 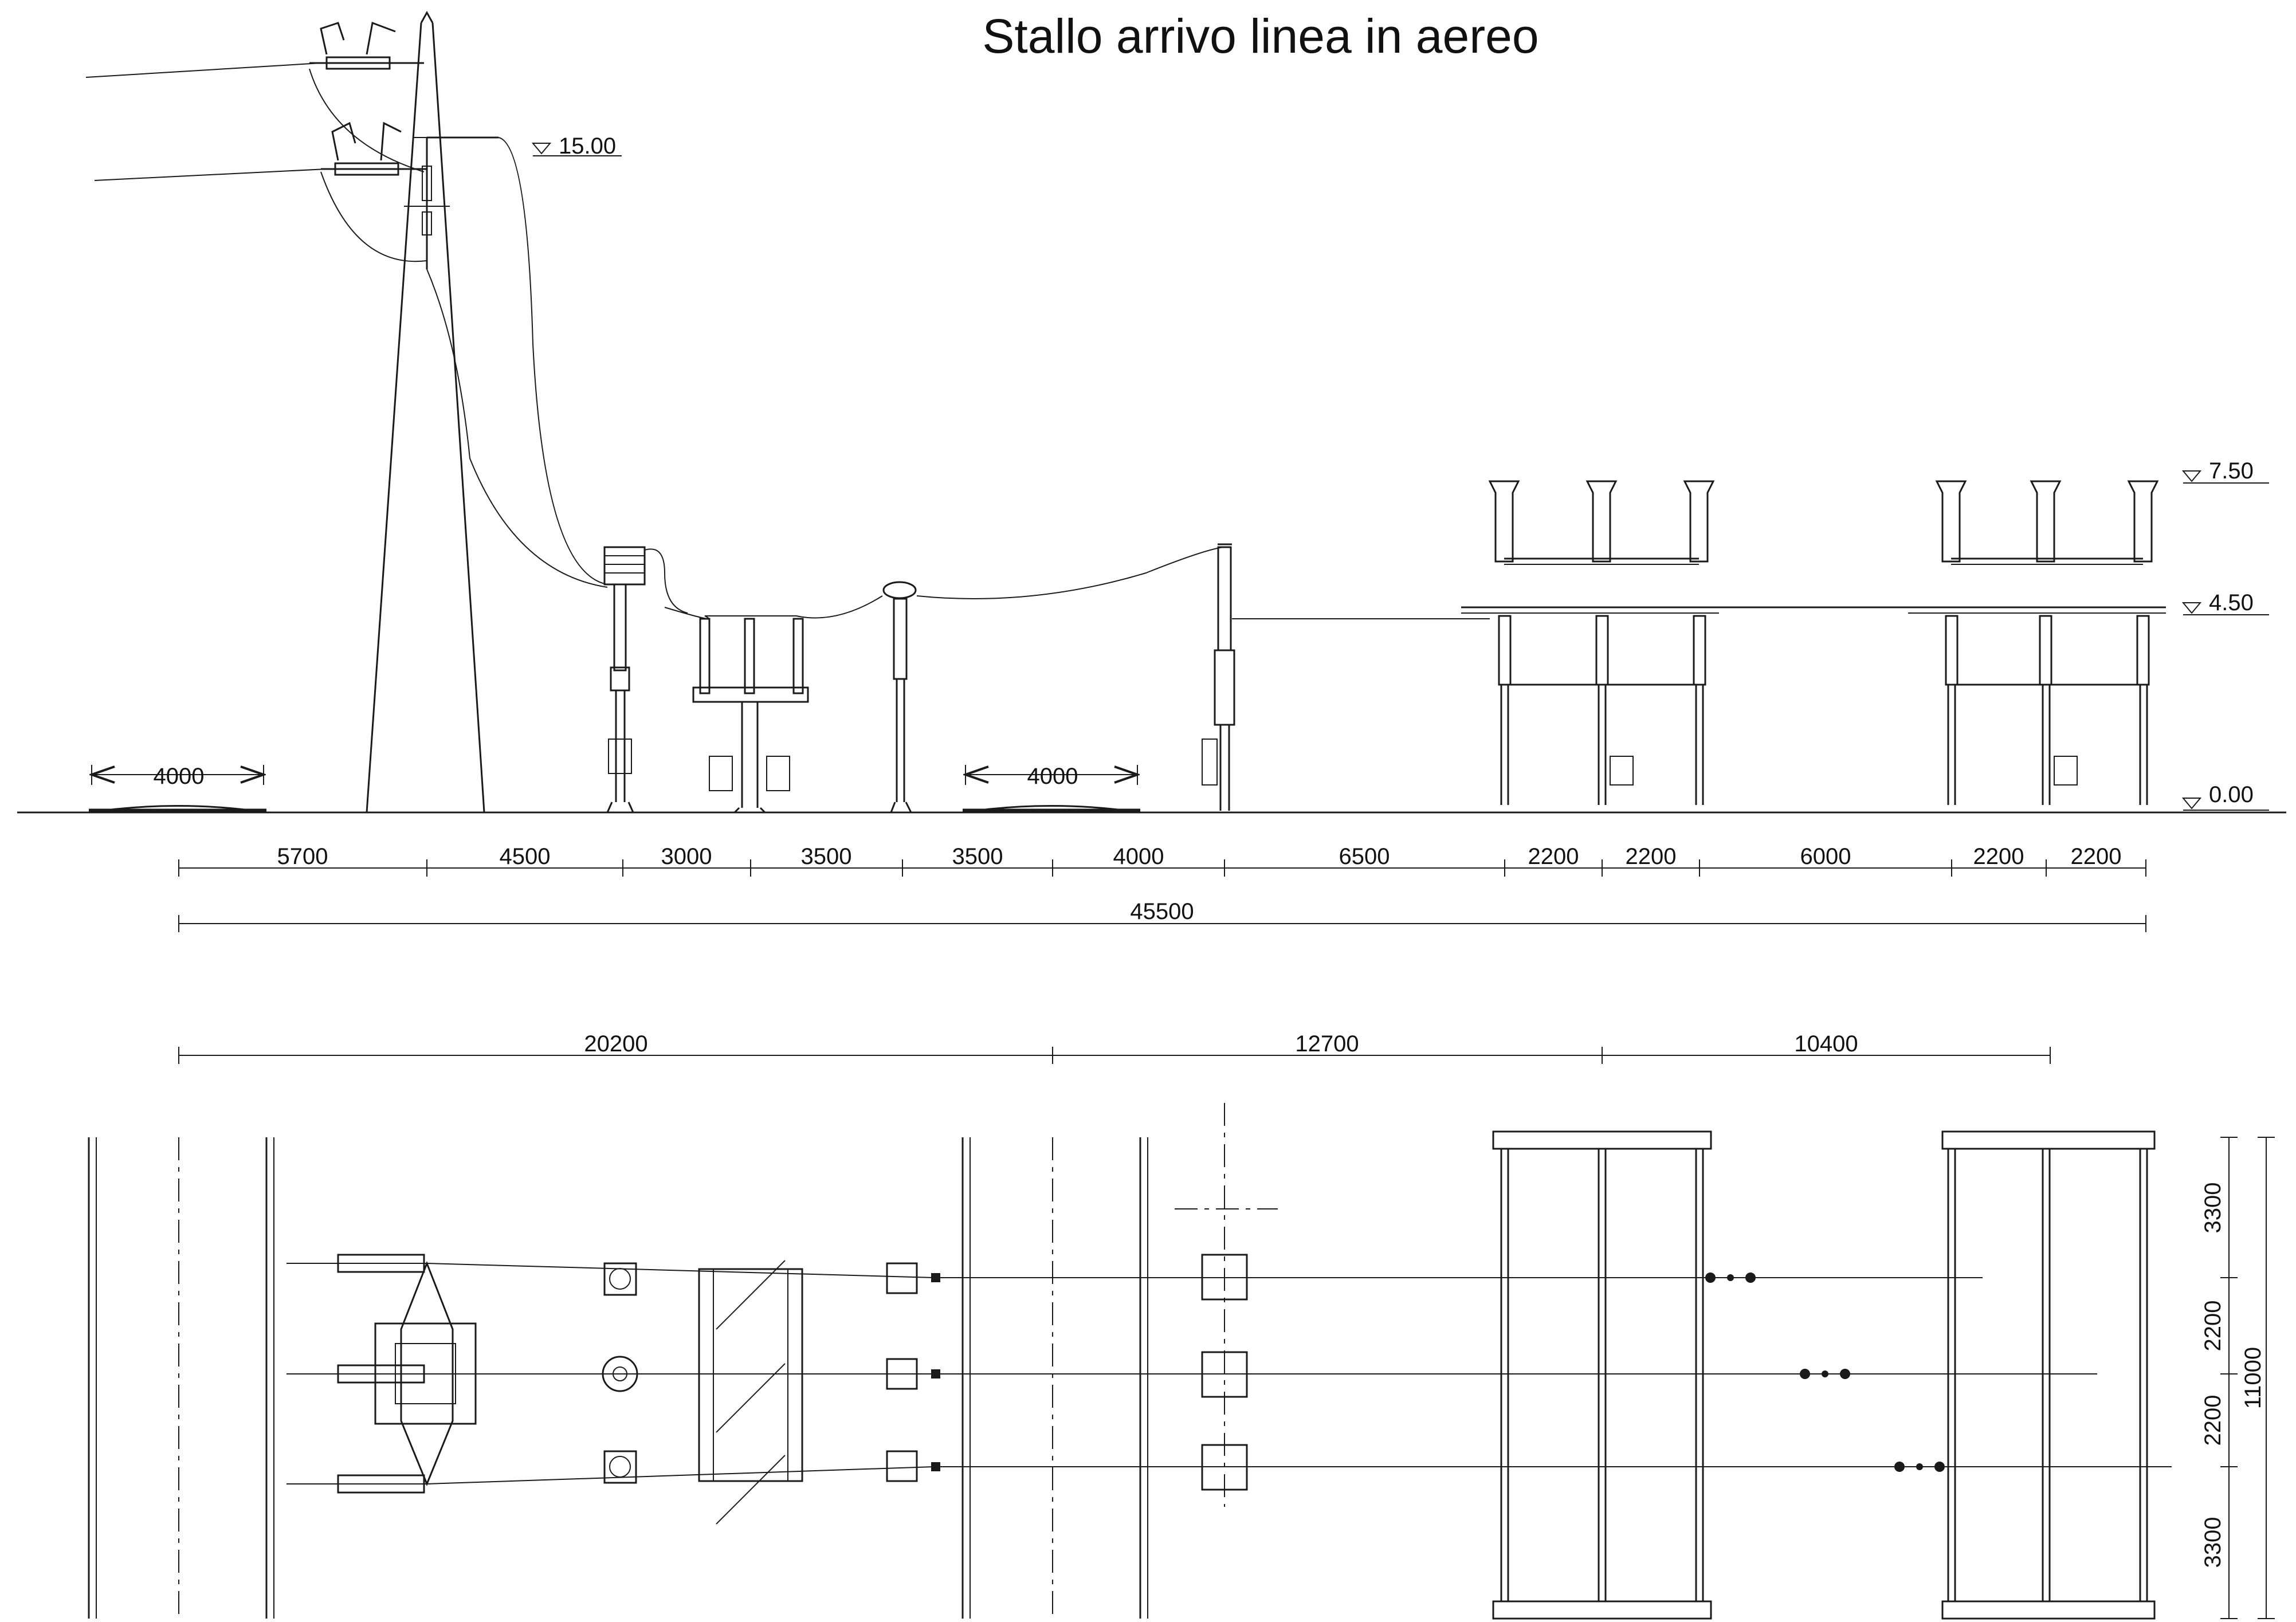 What do you see at coordinates (292, 411) in the screenshot?
I see `line-tower` at bounding box center [292, 411].